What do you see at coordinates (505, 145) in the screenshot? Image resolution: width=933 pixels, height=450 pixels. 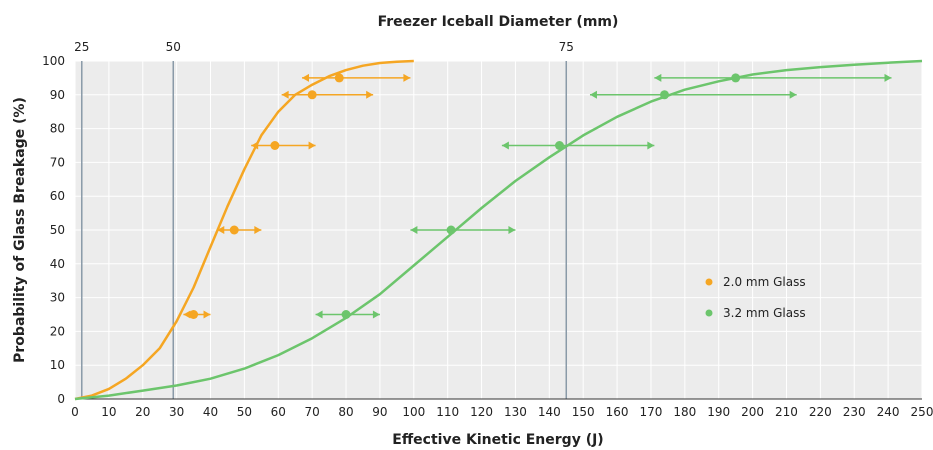 I see `series-2-point-3-error-left-arrow` at bounding box center [505, 145].